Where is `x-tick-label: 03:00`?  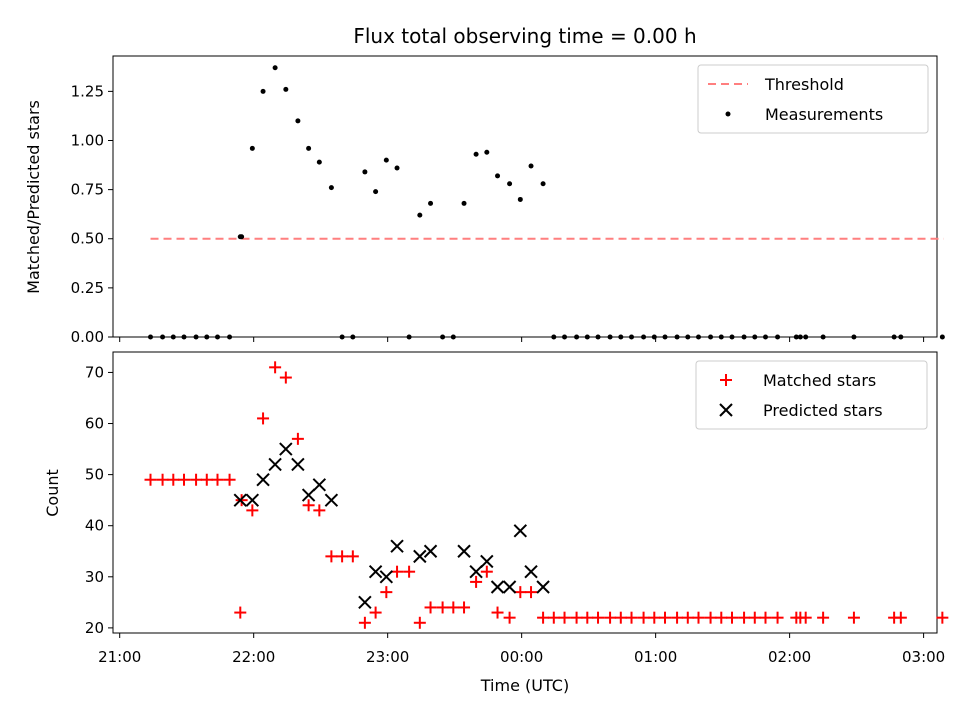 x-tick-label: 03:00 is located at coordinates (923, 657).